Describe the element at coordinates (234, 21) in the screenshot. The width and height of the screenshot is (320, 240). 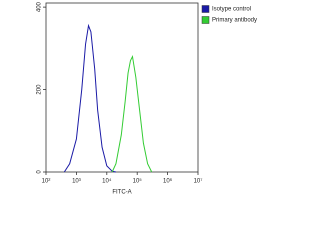
I see `legend-label: Primary antibody` at that location.